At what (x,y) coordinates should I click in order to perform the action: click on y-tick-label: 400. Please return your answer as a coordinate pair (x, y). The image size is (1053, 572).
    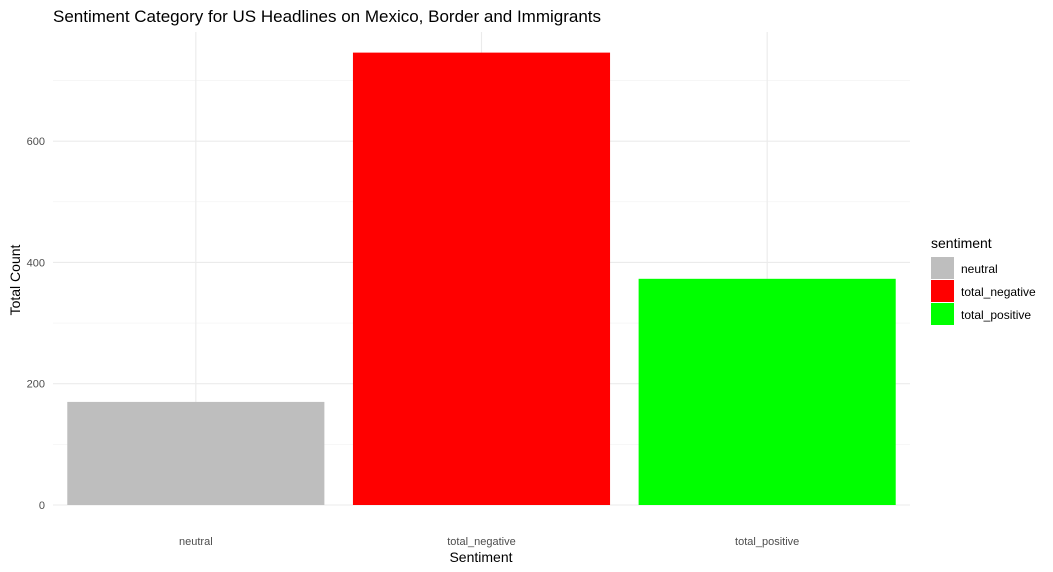
    Looking at the image, I should click on (36, 263).